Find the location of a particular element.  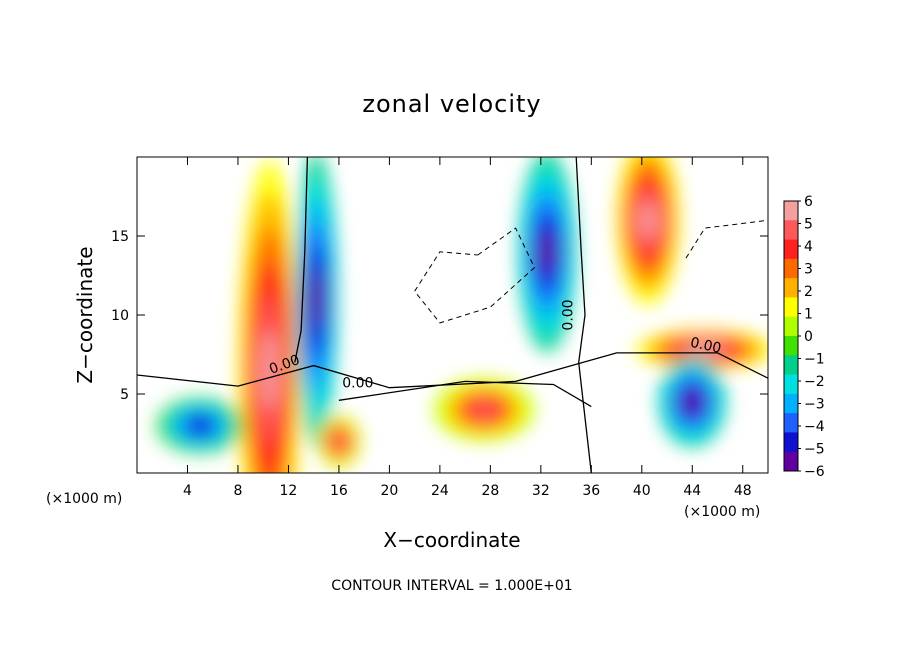

contour-interval-note: CONTOUR INTERVAL = 1.000E+01 is located at coordinates (451, 586).